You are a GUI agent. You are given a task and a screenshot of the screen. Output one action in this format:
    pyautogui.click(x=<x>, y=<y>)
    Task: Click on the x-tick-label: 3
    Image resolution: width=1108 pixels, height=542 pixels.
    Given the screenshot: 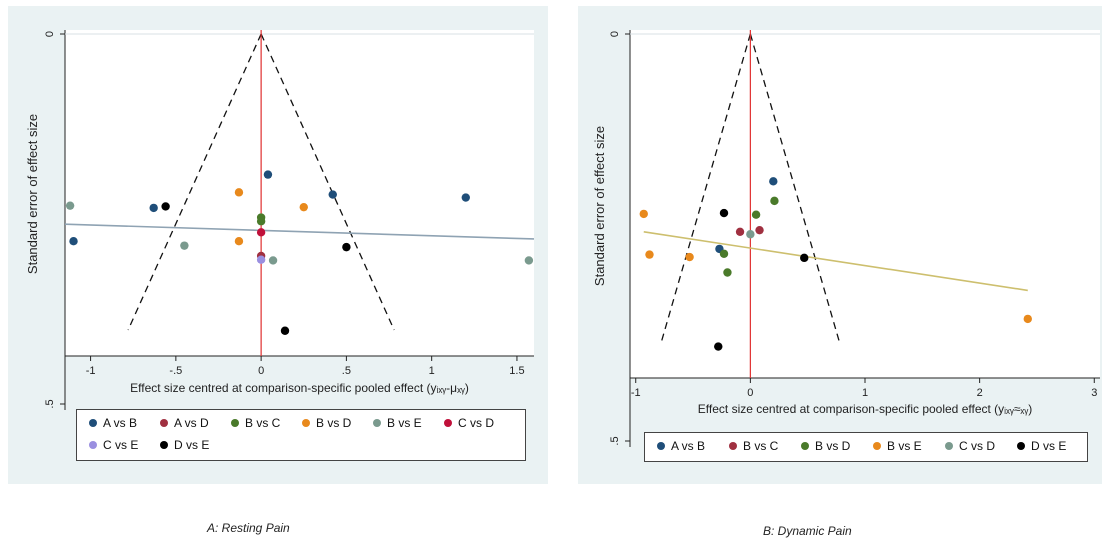 What is the action you would take?
    pyautogui.click(x=1094, y=393)
    